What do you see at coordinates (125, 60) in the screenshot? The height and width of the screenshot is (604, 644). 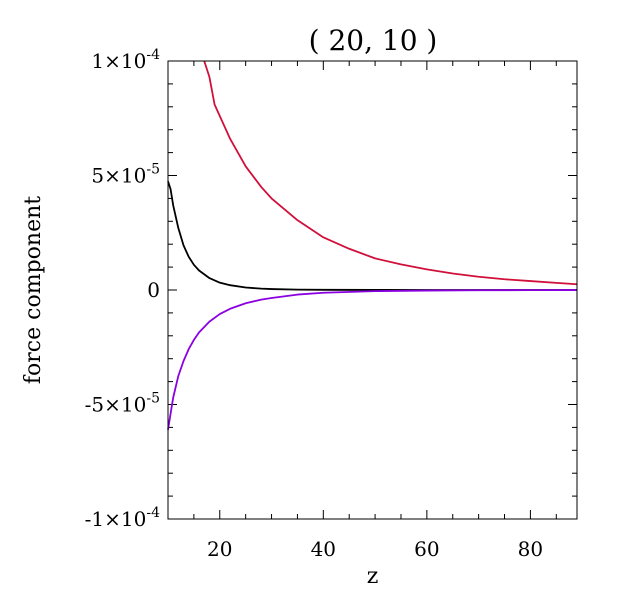 I see `y-tick-label: 1×10⁻⁴` at bounding box center [125, 60].